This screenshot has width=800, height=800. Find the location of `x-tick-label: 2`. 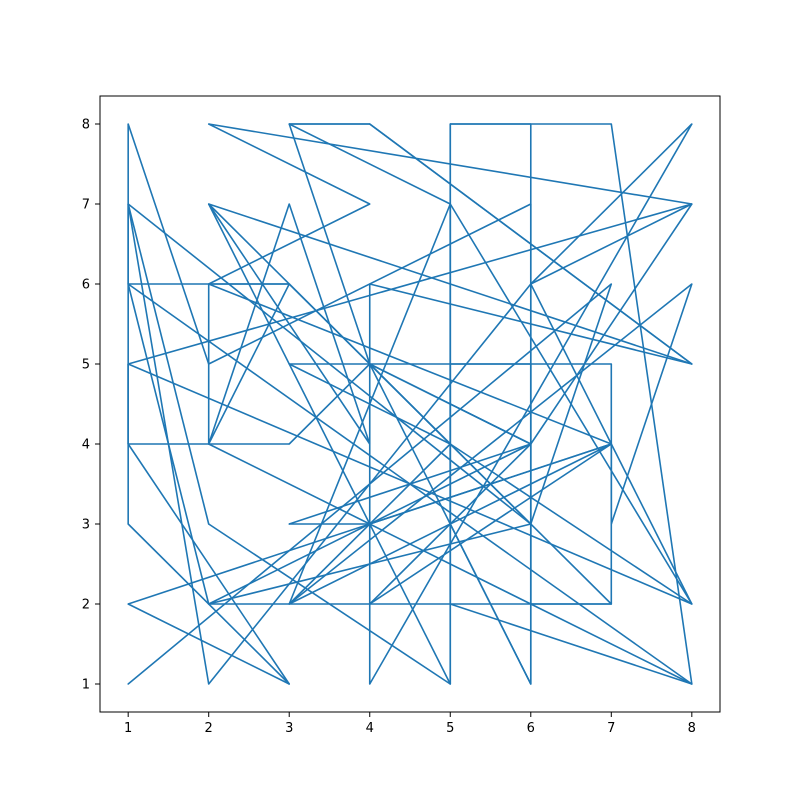

x-tick-label: 2 is located at coordinates (209, 728).